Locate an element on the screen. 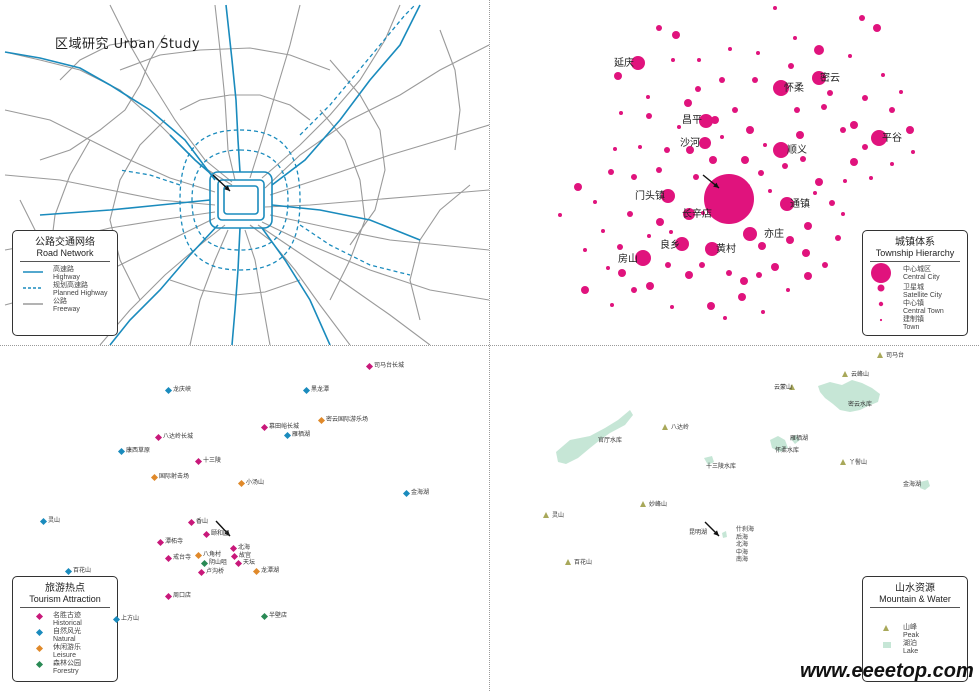  water-center-arrow-head is located at coordinates (716, 533).